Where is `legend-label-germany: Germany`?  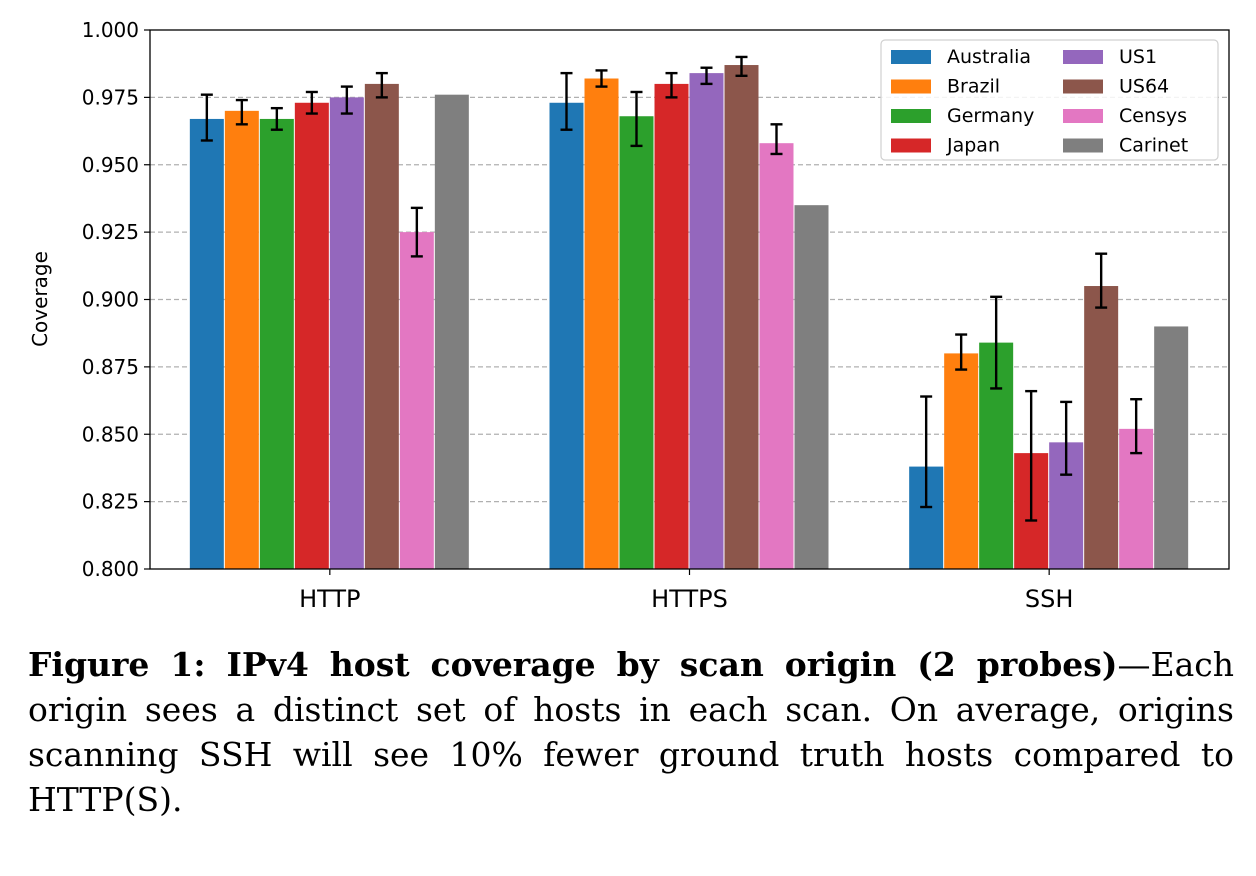 legend-label-germany: Germany is located at coordinates (990, 116).